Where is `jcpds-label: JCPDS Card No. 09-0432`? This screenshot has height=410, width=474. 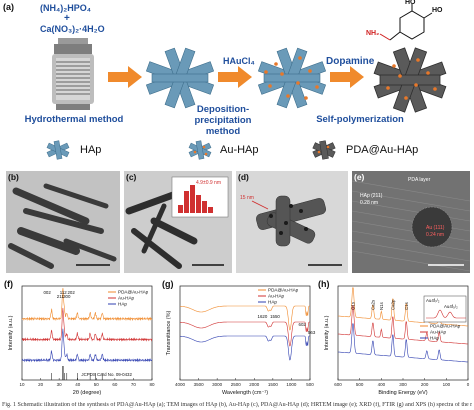
jcpds-label: JCPDS Card No. 09-0432 is located at coordinates (106, 374).